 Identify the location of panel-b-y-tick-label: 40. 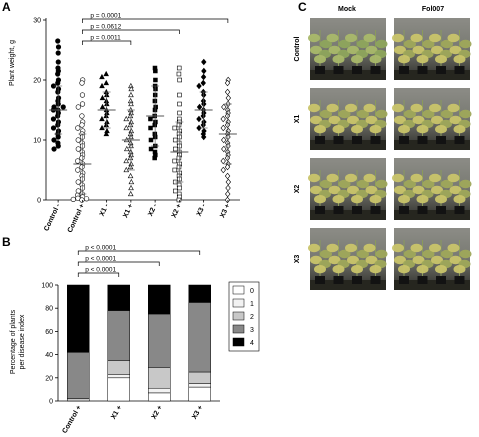
(49, 355).